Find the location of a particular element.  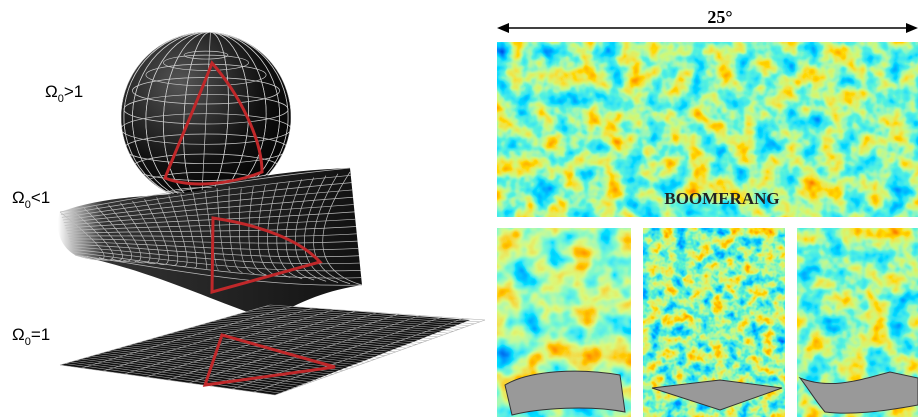

scale-label: 25° is located at coordinates (719, 17).